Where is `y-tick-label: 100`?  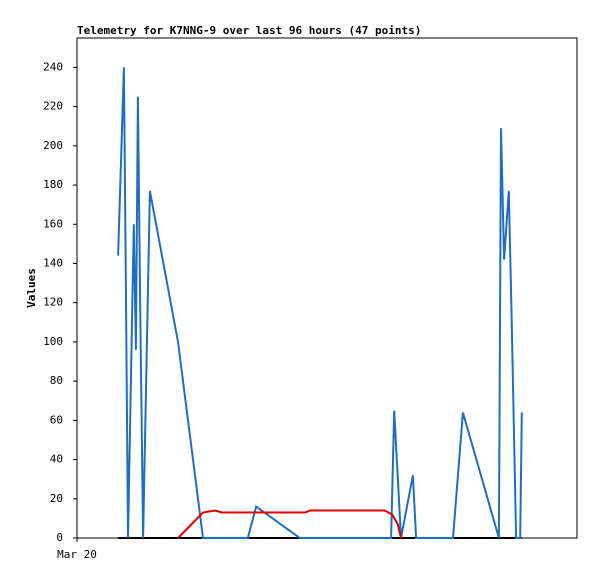 y-tick-label: 100 is located at coordinates (53, 341).